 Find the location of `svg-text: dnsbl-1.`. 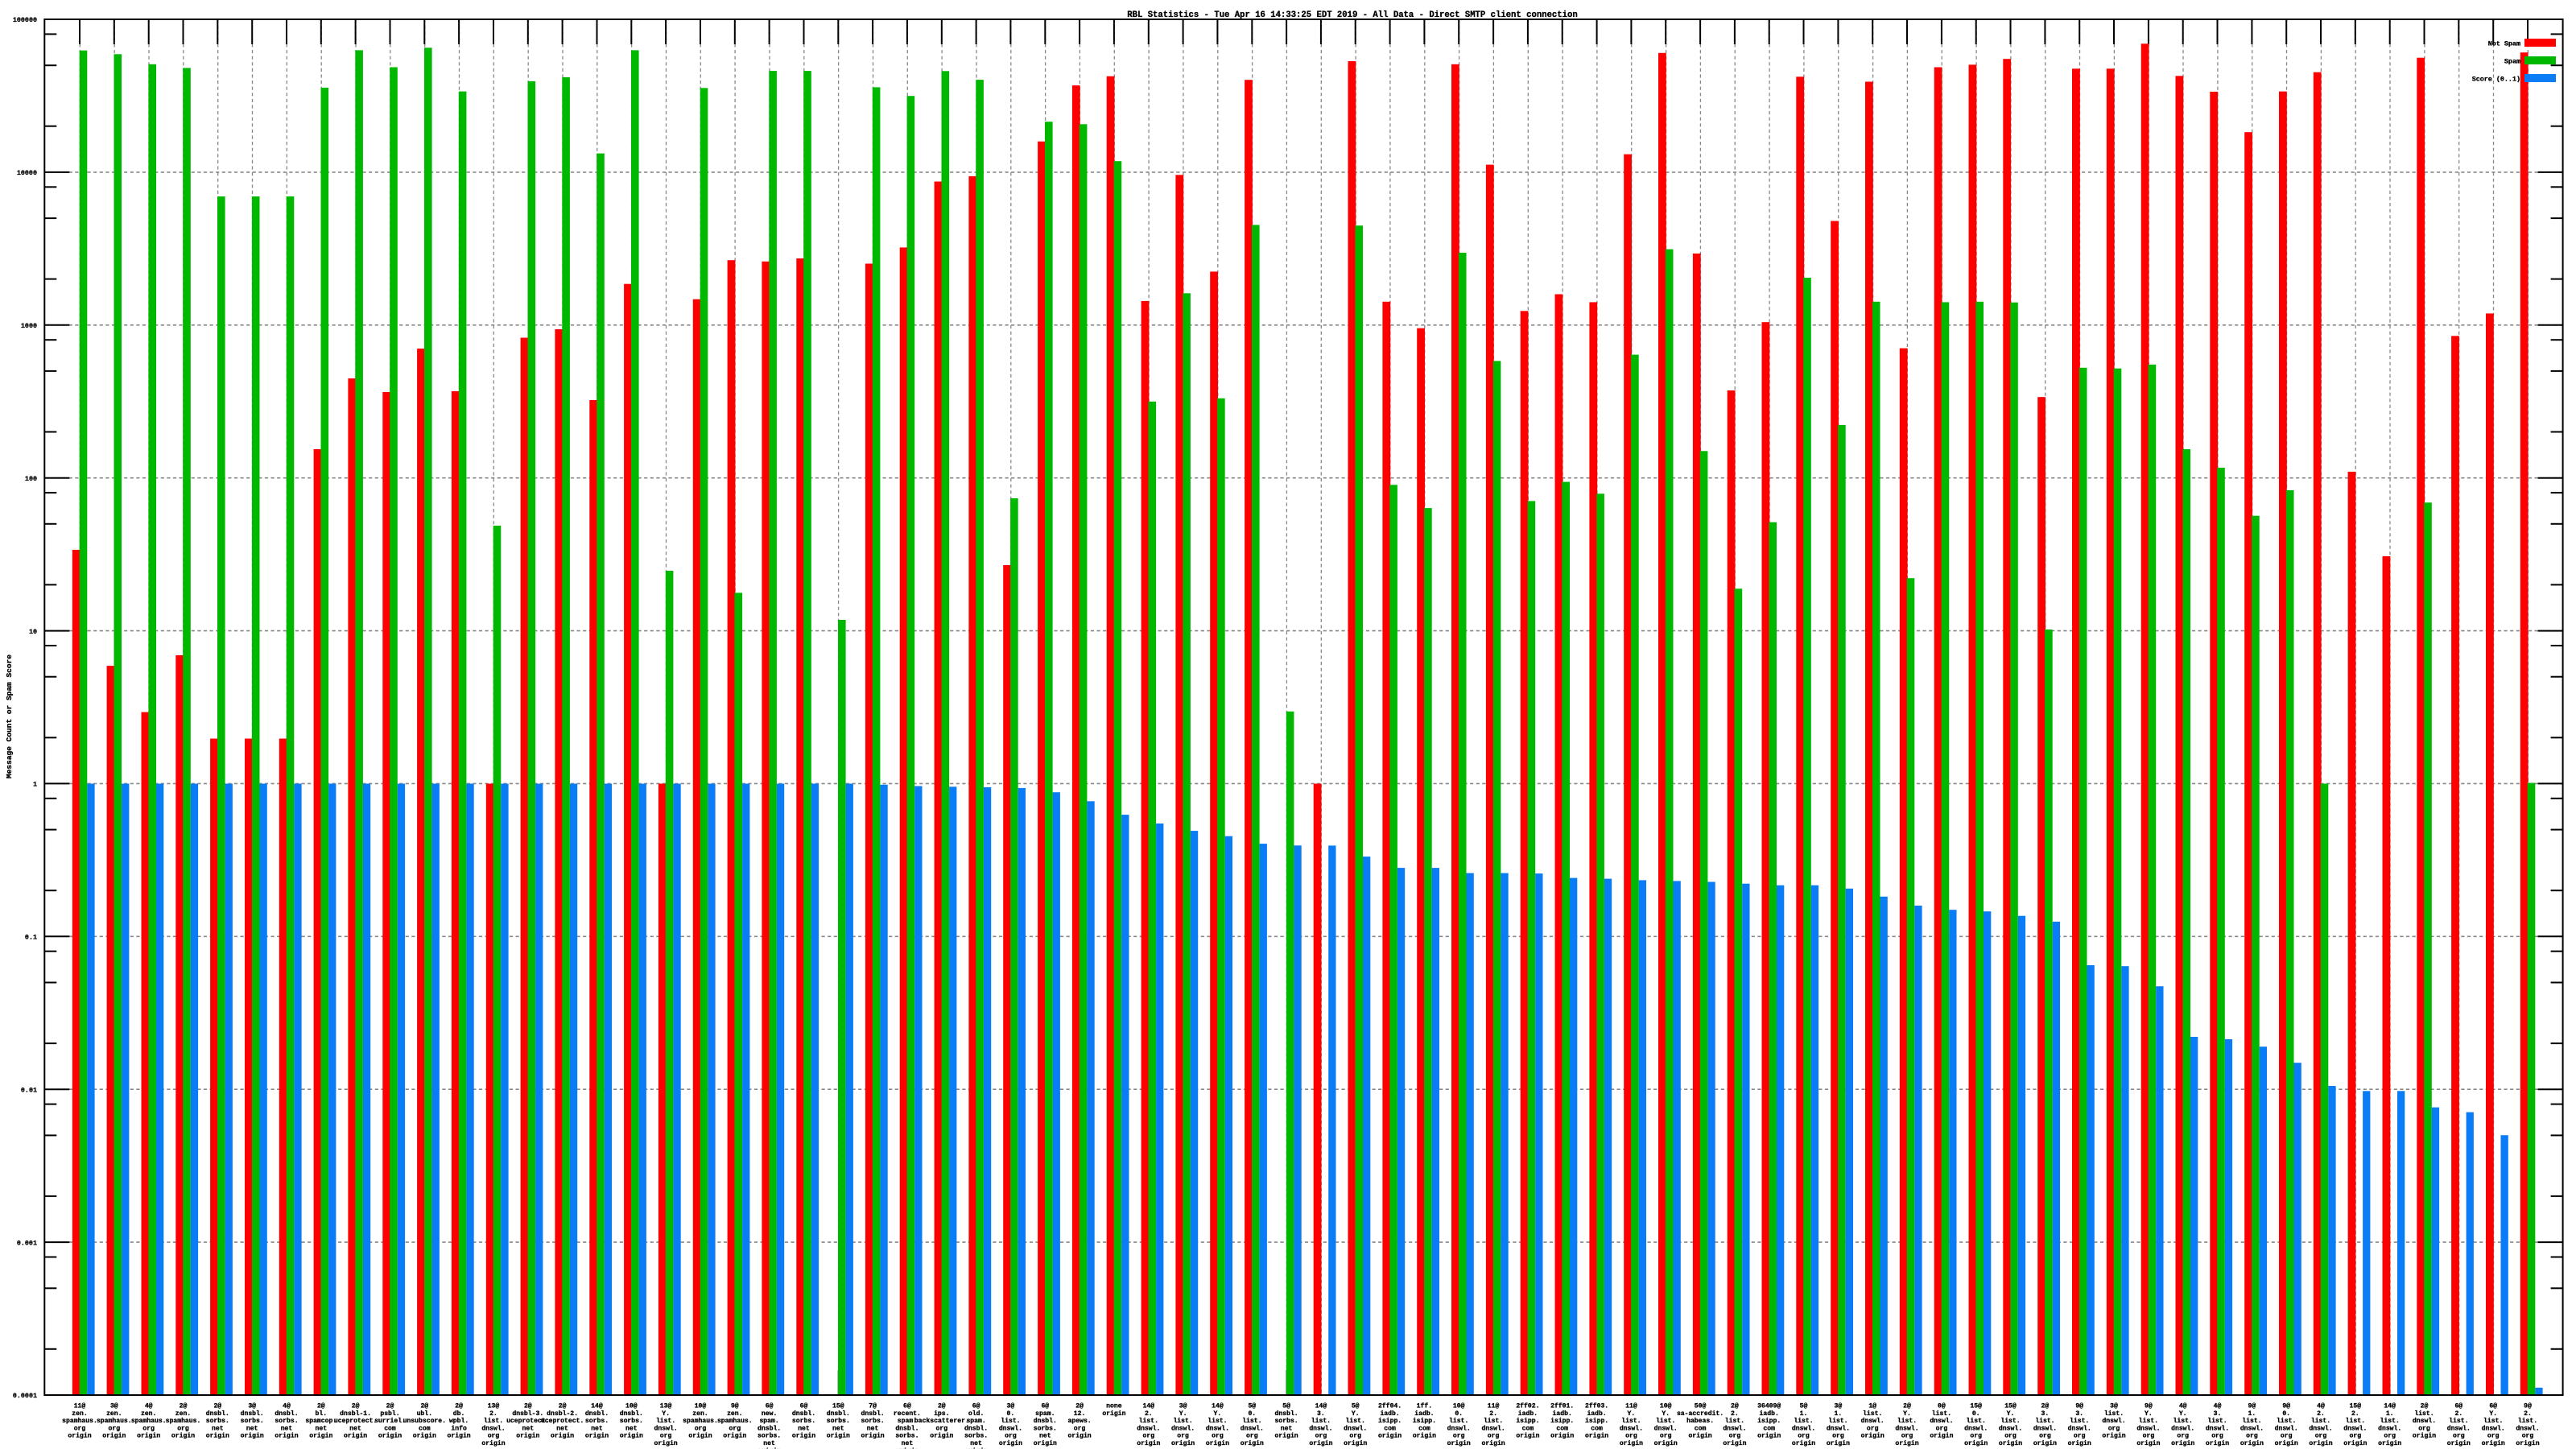

svg-text: dnsbl-1. is located at coordinates (355, 1414).